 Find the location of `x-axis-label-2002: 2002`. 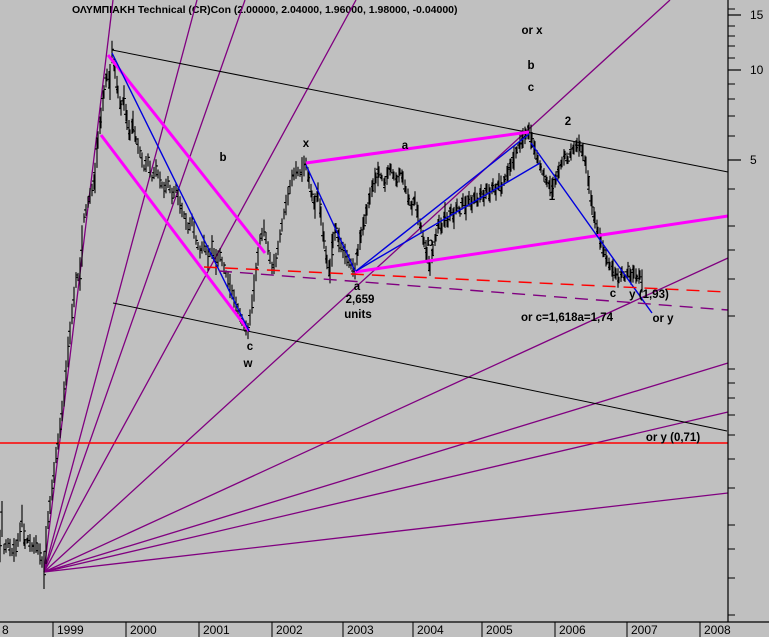

x-axis-label-2002: 2002 is located at coordinates (289, 630).